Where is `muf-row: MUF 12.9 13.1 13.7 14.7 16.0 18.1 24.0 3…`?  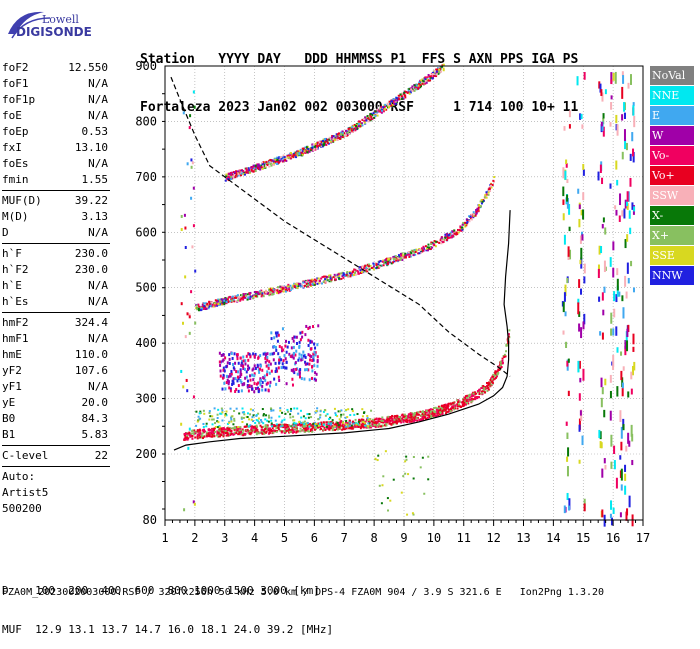
muf-row: MUF 12.9 13.1 13.7 14.7 16.0 18.1 24.0 3… is located at coordinates (168, 629).